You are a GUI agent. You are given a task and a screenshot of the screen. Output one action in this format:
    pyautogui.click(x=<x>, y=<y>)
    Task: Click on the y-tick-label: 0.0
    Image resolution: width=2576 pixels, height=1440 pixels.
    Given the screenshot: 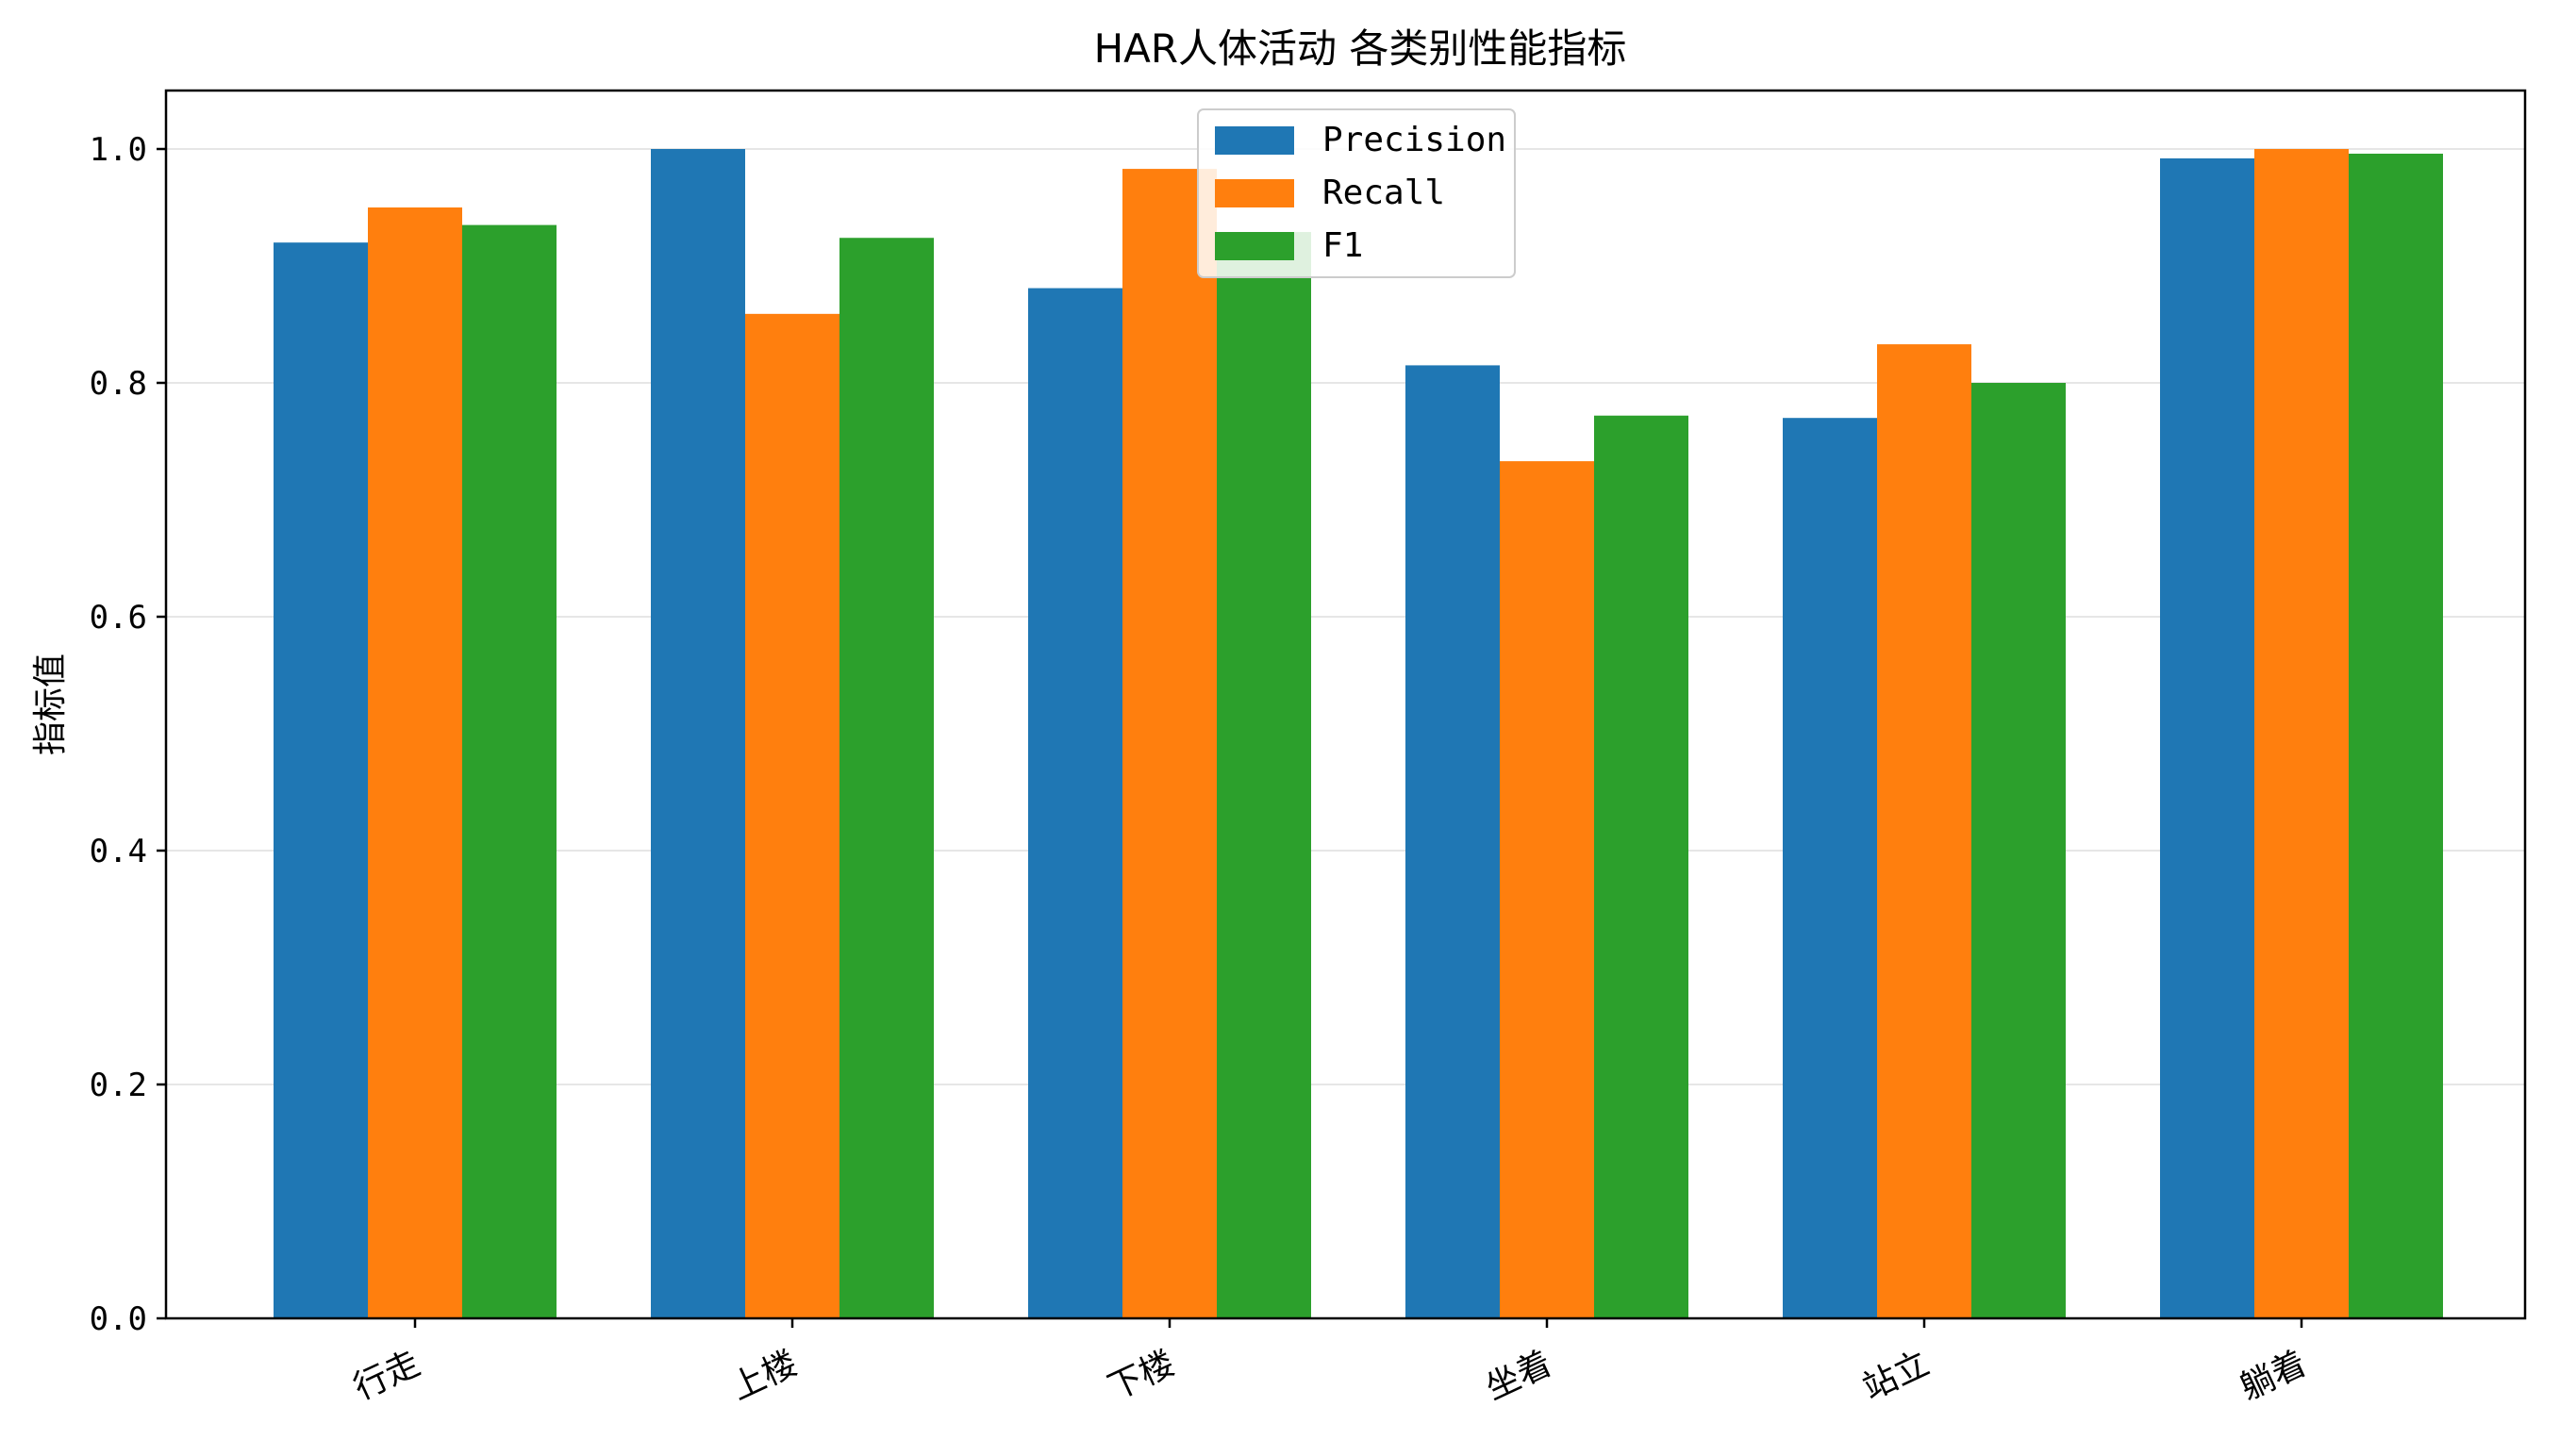 What is the action you would take?
    pyautogui.click(x=118, y=1319)
    